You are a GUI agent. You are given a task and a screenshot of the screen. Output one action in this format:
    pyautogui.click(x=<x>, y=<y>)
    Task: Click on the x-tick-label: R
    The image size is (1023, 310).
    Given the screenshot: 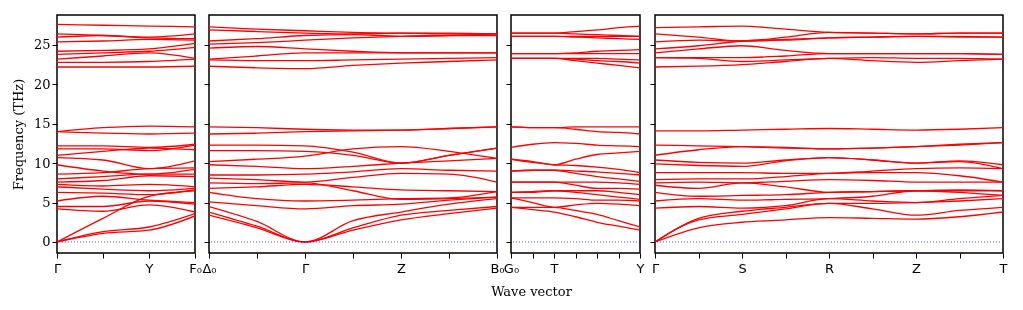 What is the action you would take?
    pyautogui.click(x=829, y=268)
    